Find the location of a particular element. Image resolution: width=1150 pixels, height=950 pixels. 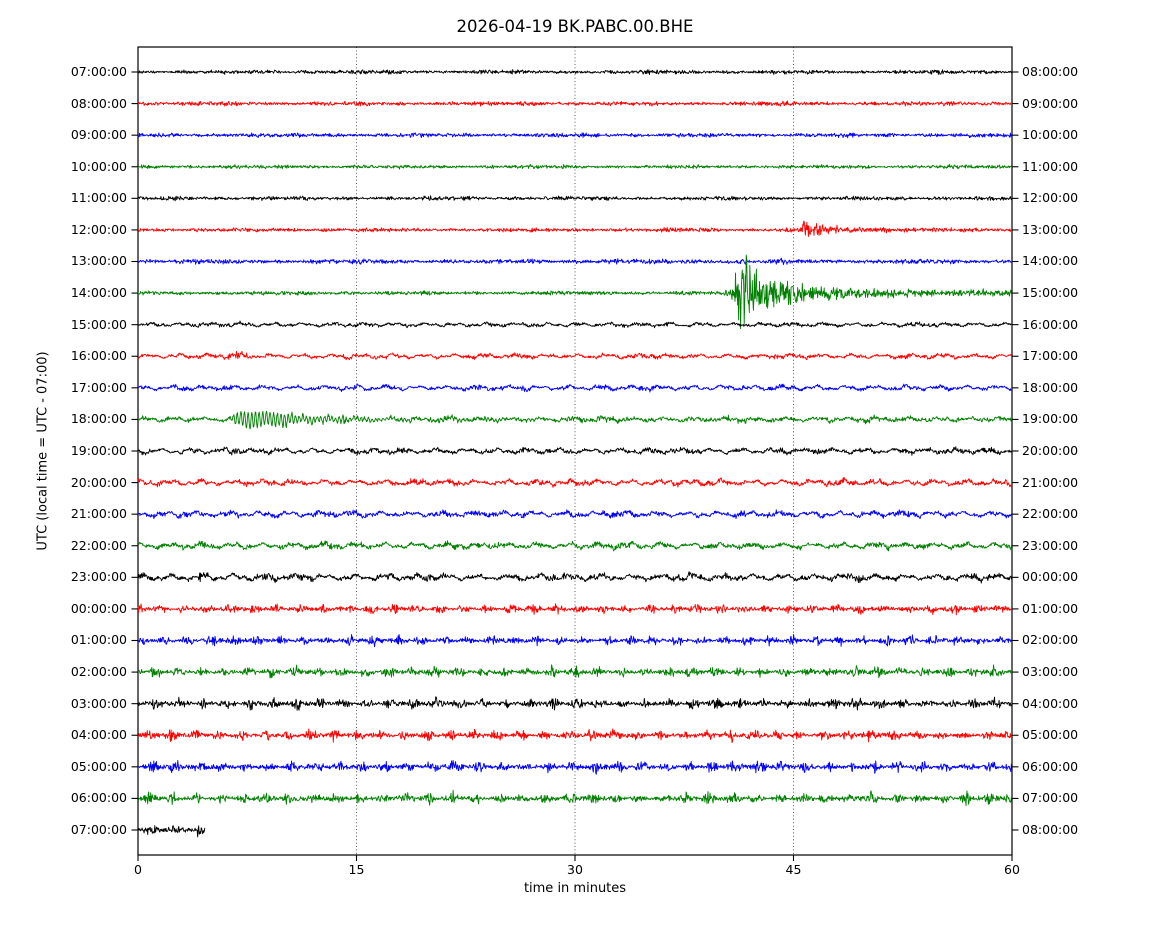

local-time-label: 14:00:00 is located at coordinates (1050, 261).